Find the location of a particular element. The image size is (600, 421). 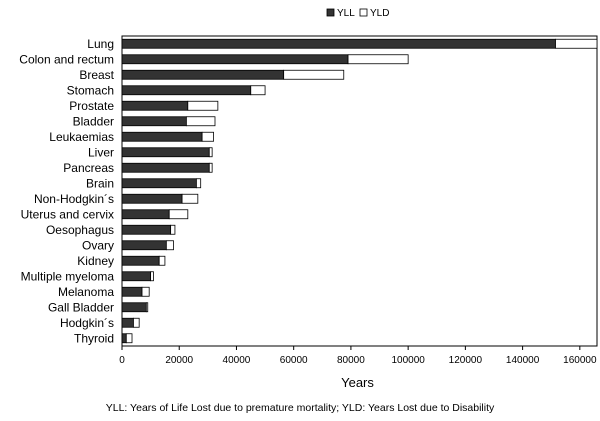

x-tick-label: 60000 is located at coordinates (294, 360).